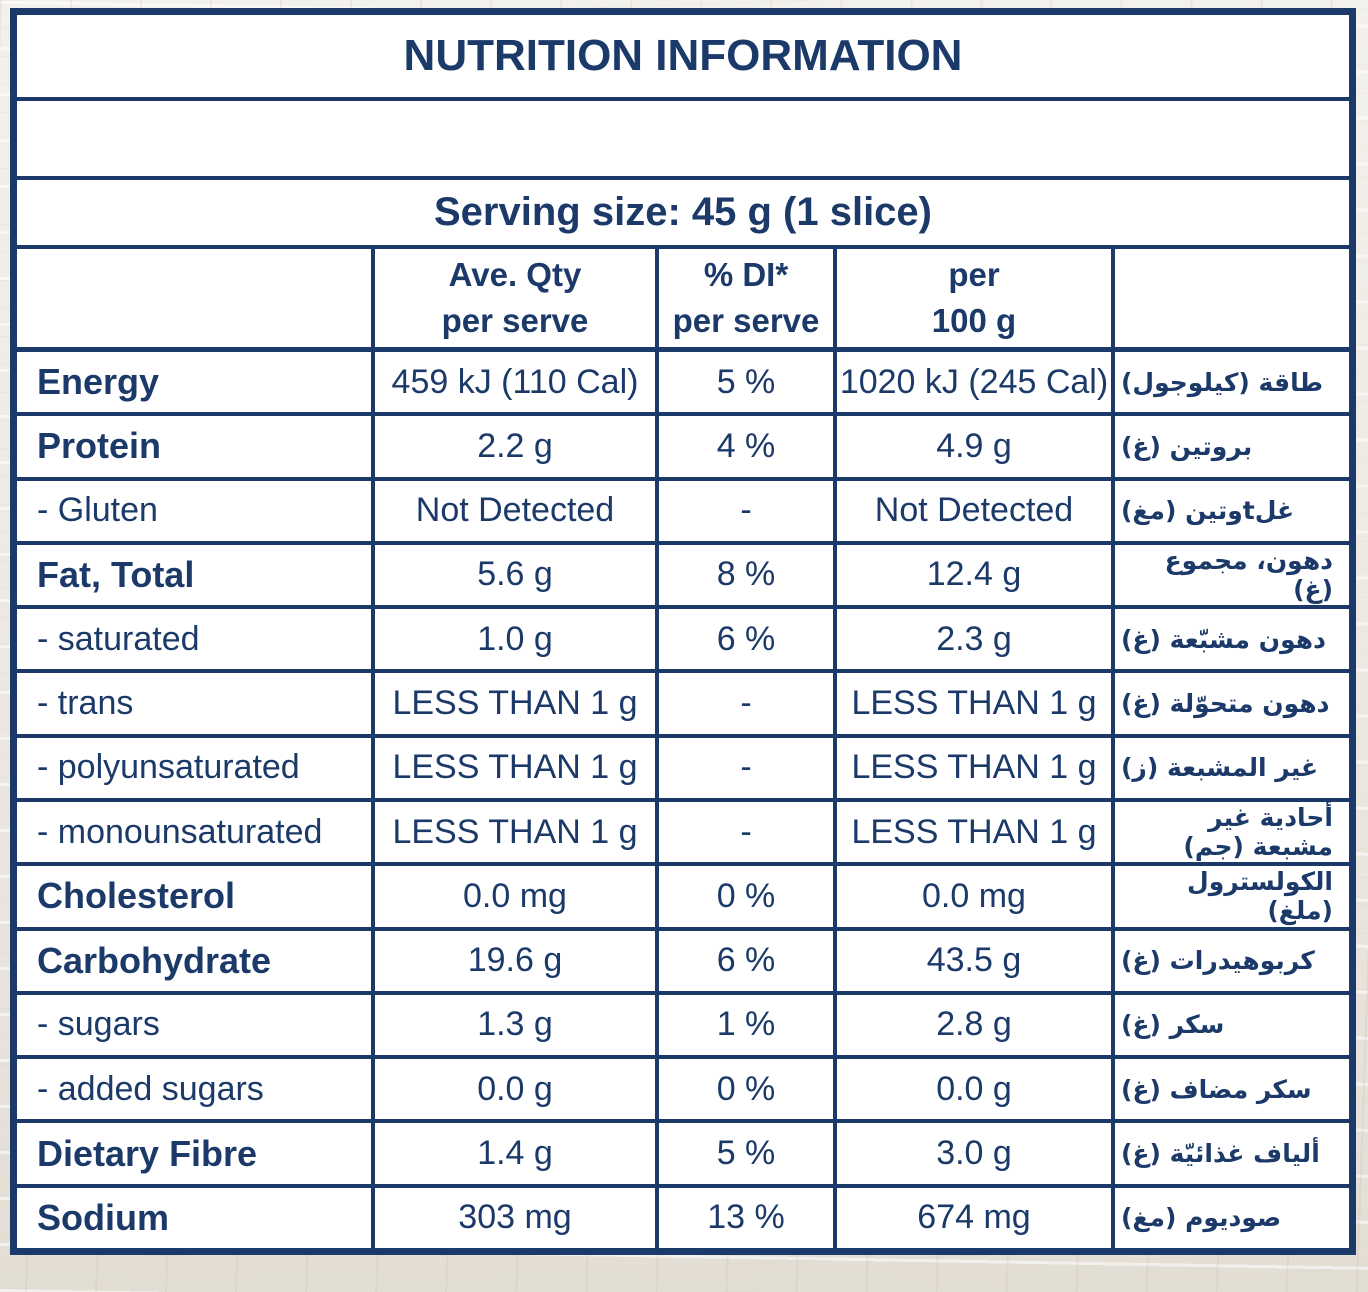  Describe the element at coordinates (1230, 767) in the screenshot. I see `nutrient-label-arabic: غير المشبعة (ز)` at that location.